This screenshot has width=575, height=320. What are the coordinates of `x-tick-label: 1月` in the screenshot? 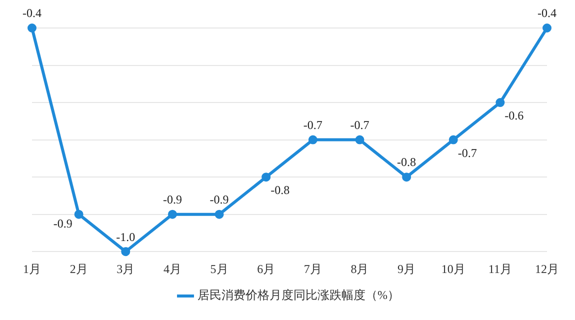 It's located at (32, 269).